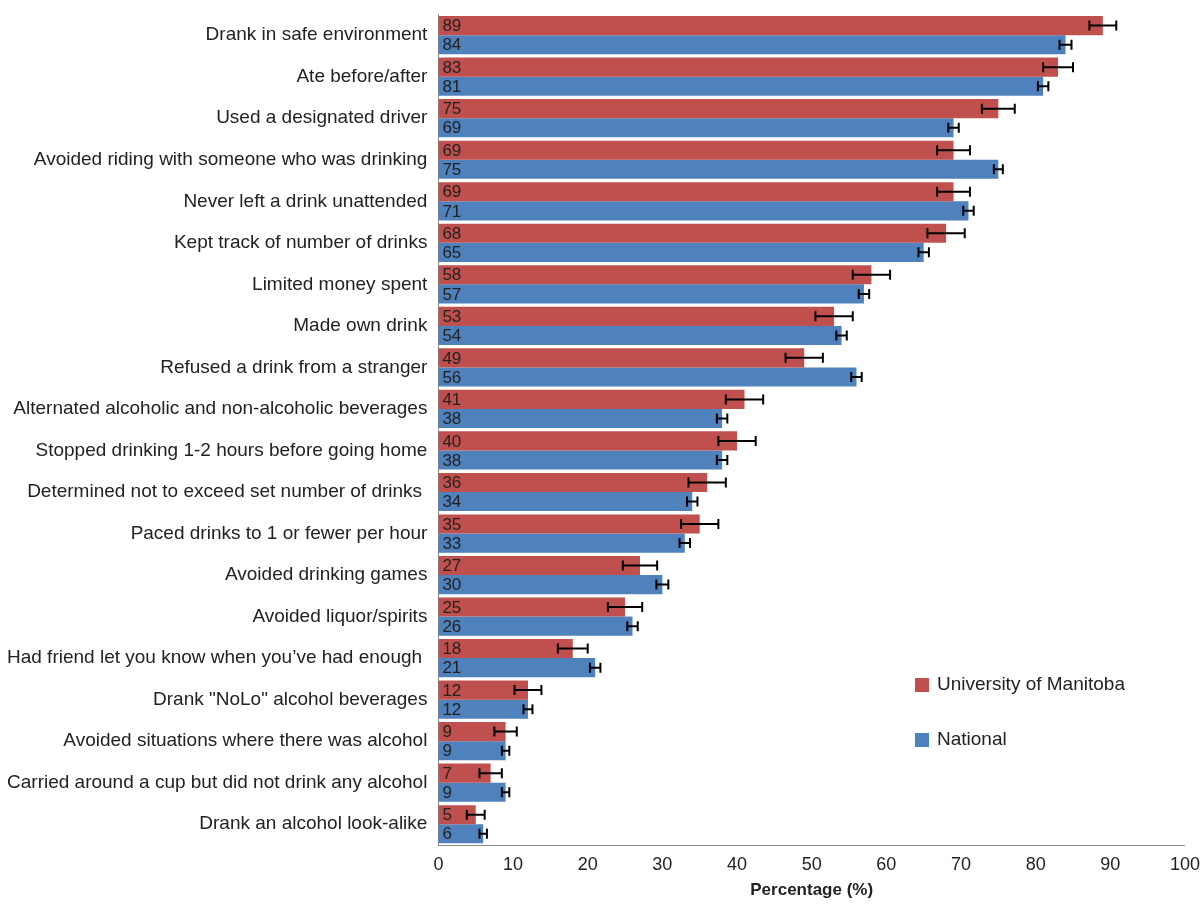 This screenshot has width=1203, height=905. What do you see at coordinates (452, 483) in the screenshot?
I see `data-label: 36` at bounding box center [452, 483].